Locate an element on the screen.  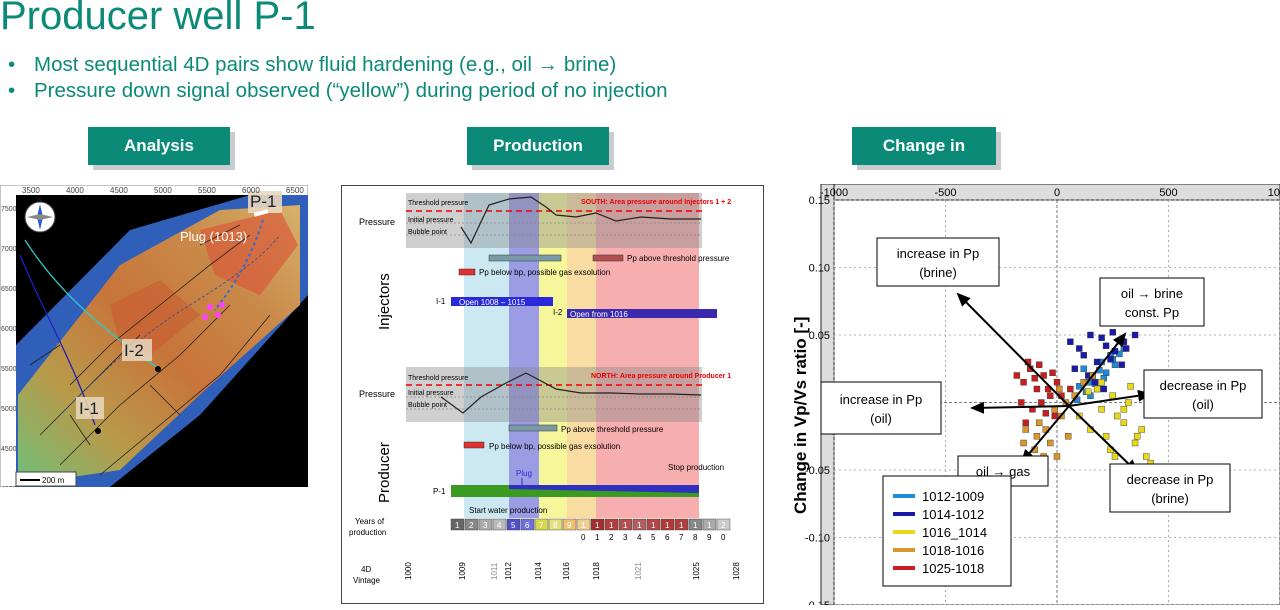
south-pressure-band is located at coordinates (554, 220).